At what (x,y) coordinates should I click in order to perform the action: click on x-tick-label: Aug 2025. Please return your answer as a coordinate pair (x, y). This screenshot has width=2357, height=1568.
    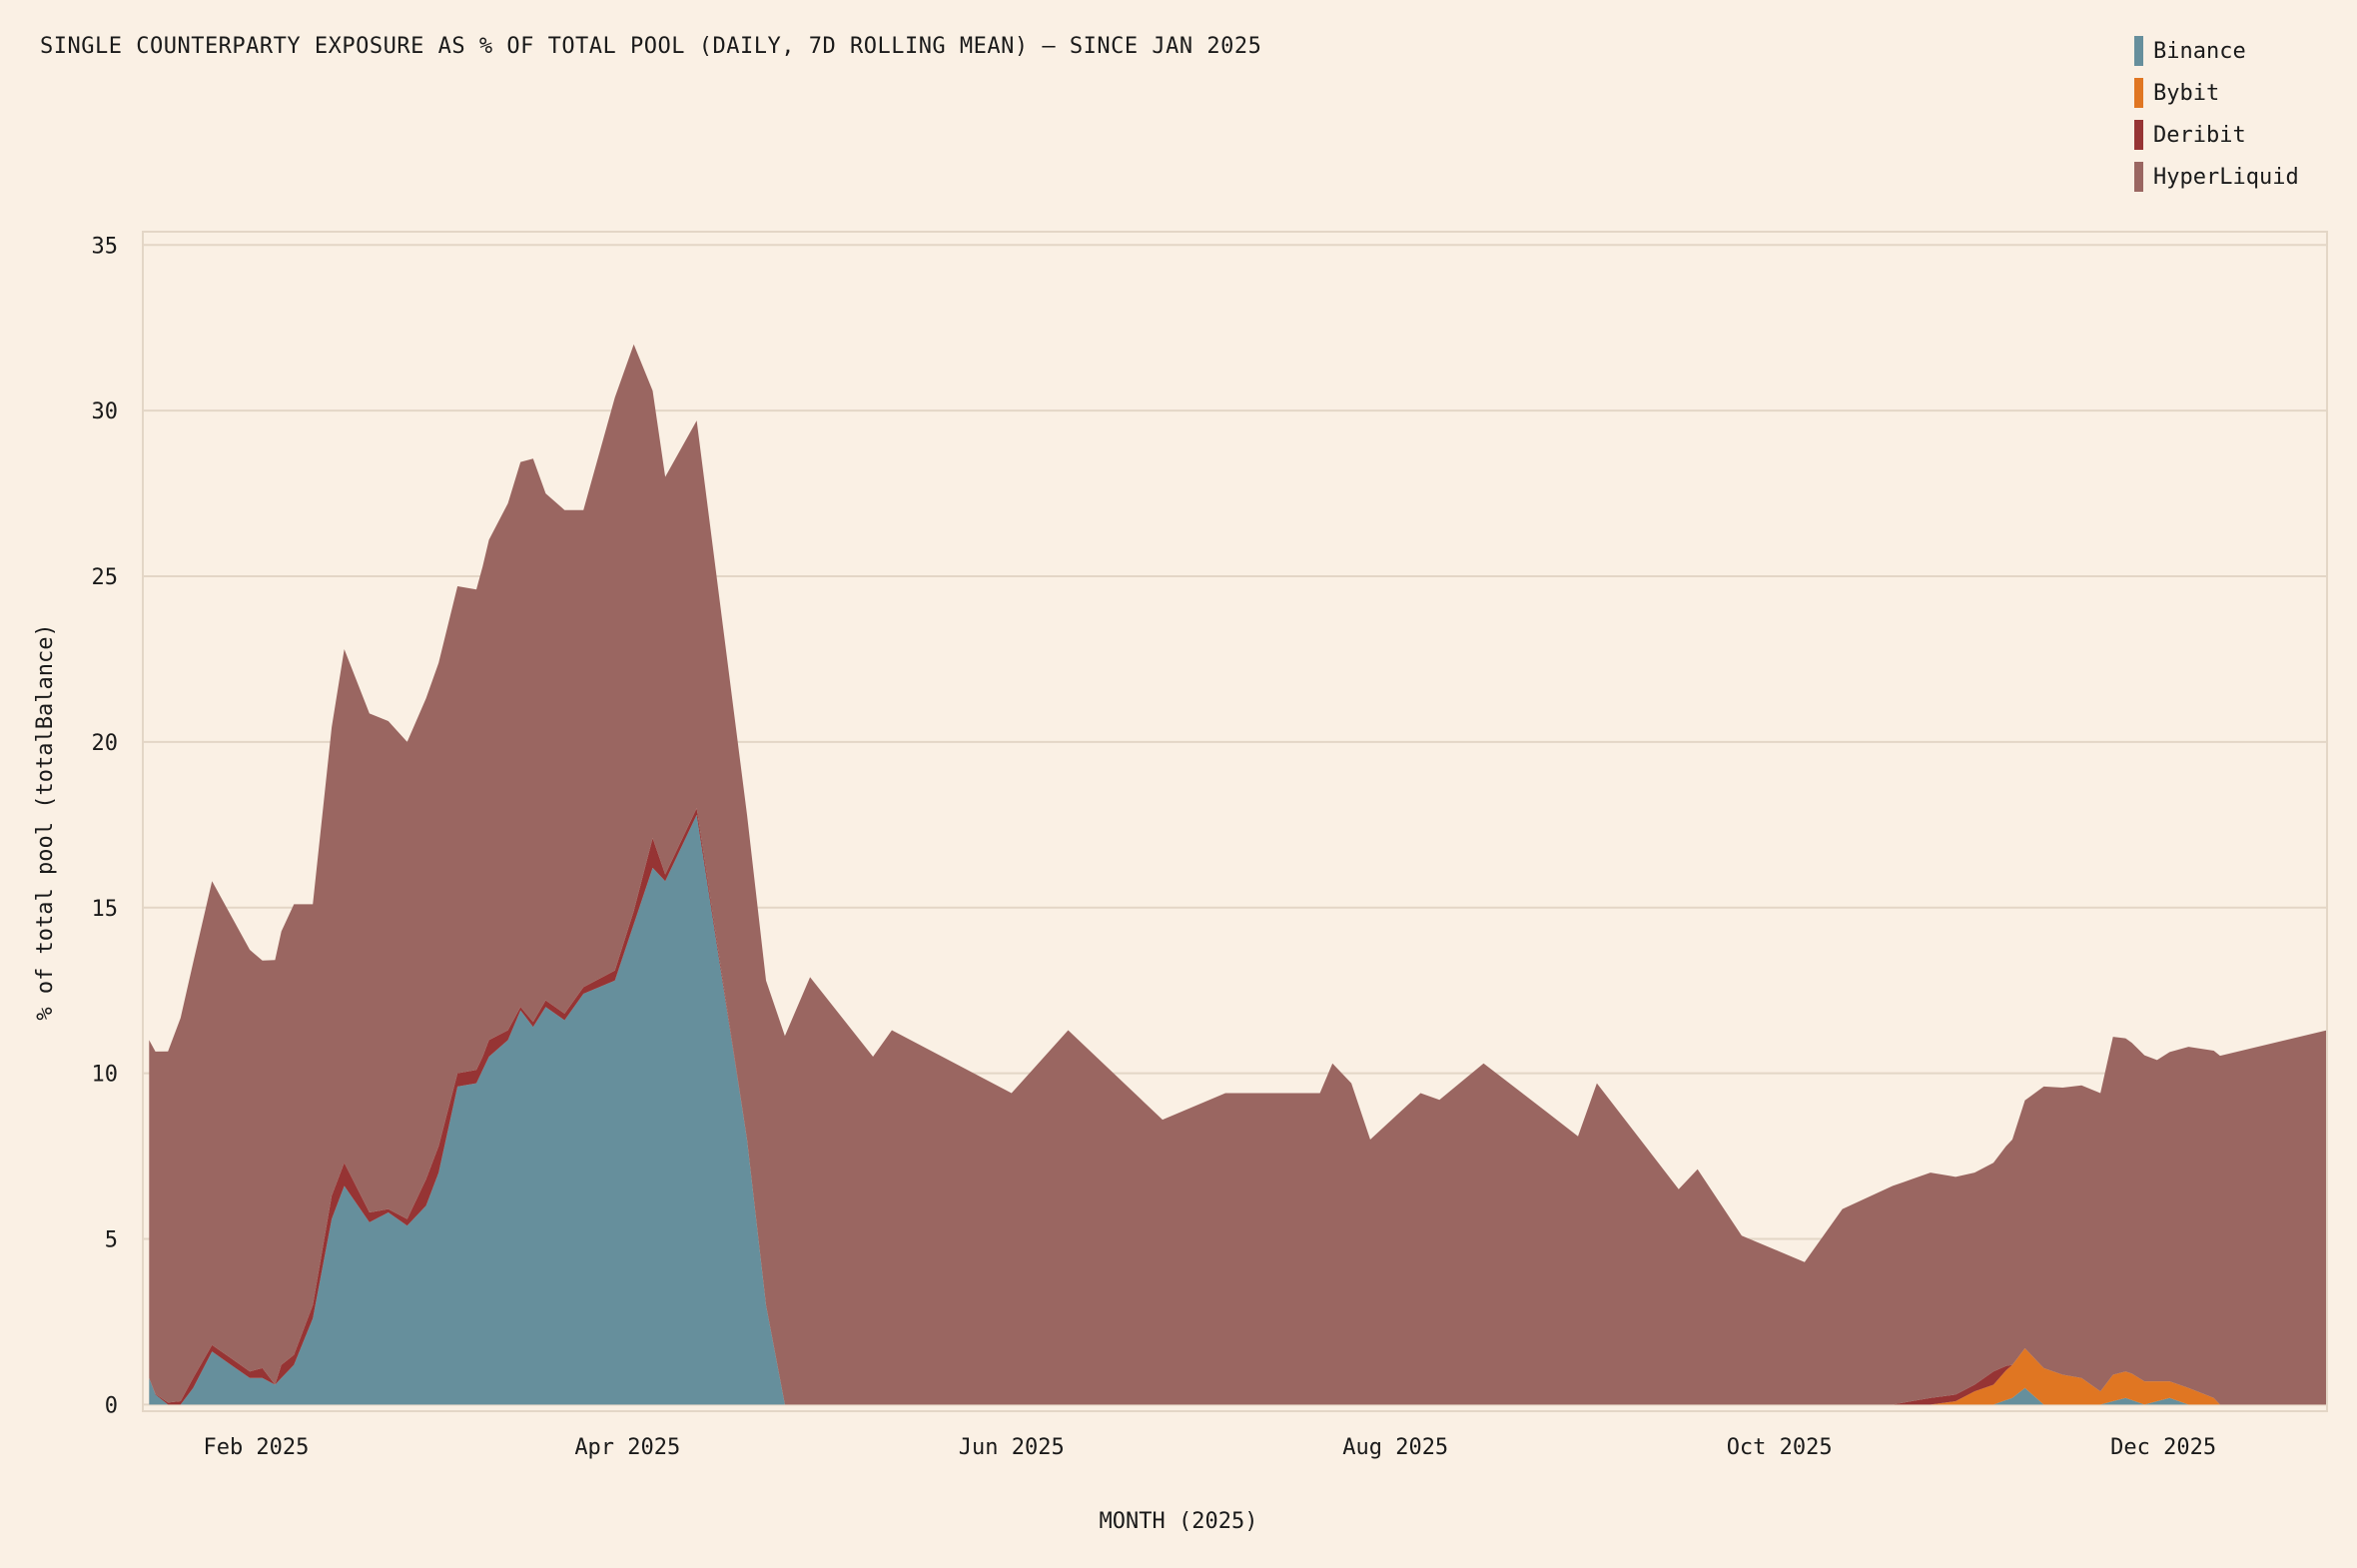
    Looking at the image, I should click on (1395, 1447).